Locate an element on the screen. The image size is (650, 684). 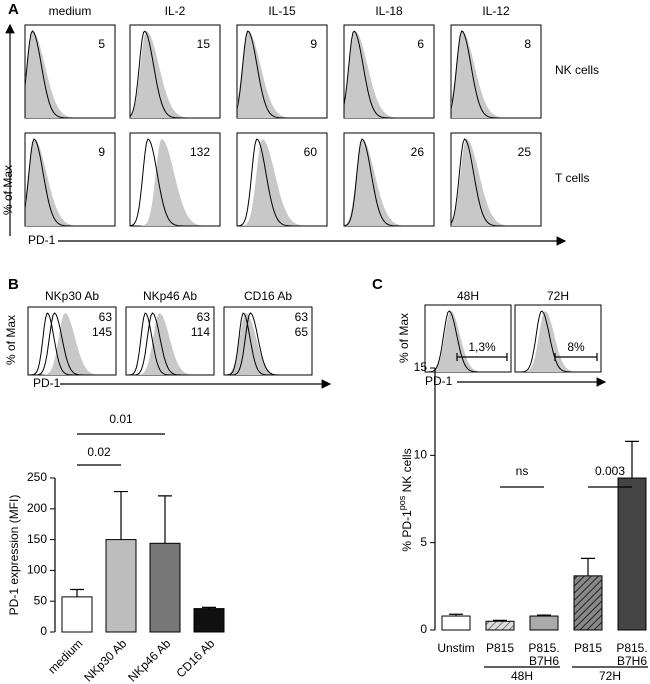
y-tick-label: 10 is located at coordinates (421, 455).